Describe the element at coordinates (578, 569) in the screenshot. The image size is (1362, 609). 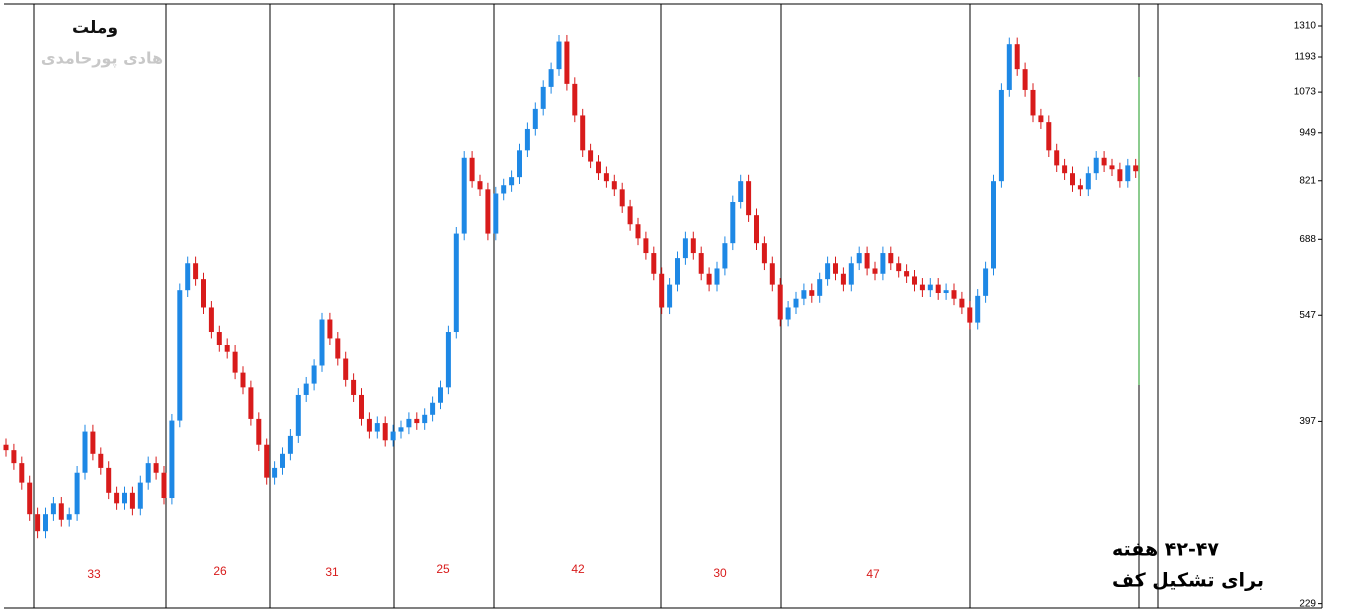
I see `period-count: 42` at that location.